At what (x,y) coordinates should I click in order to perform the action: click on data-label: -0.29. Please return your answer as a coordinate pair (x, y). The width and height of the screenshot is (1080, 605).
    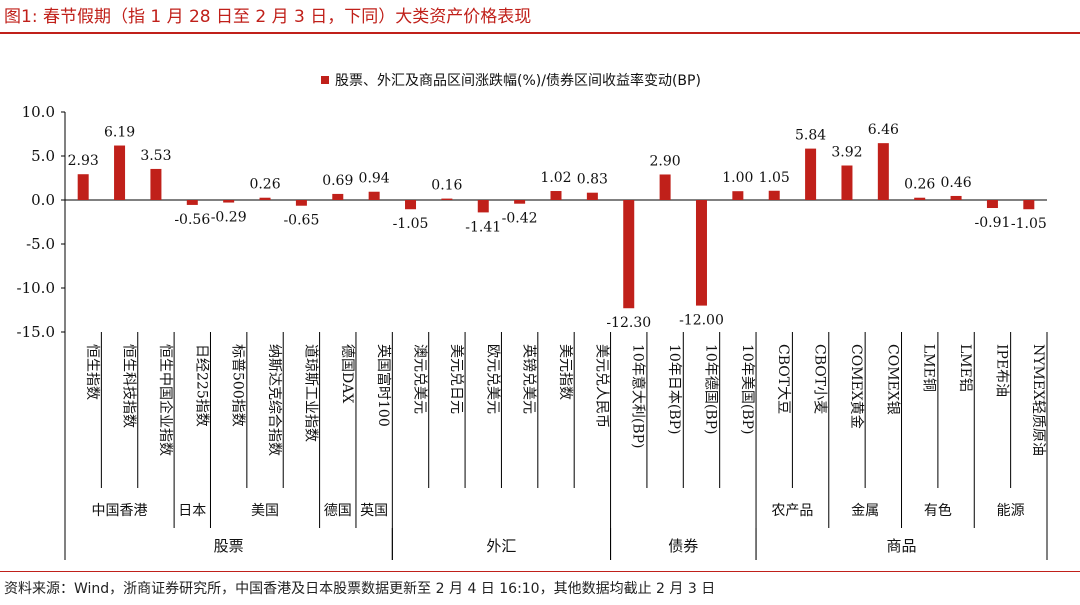
    Looking at the image, I should click on (229, 218).